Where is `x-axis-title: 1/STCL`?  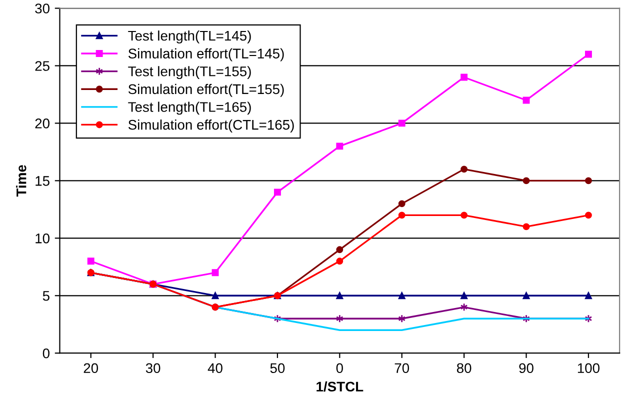
x-axis-title: 1/STCL is located at coordinates (340, 386).